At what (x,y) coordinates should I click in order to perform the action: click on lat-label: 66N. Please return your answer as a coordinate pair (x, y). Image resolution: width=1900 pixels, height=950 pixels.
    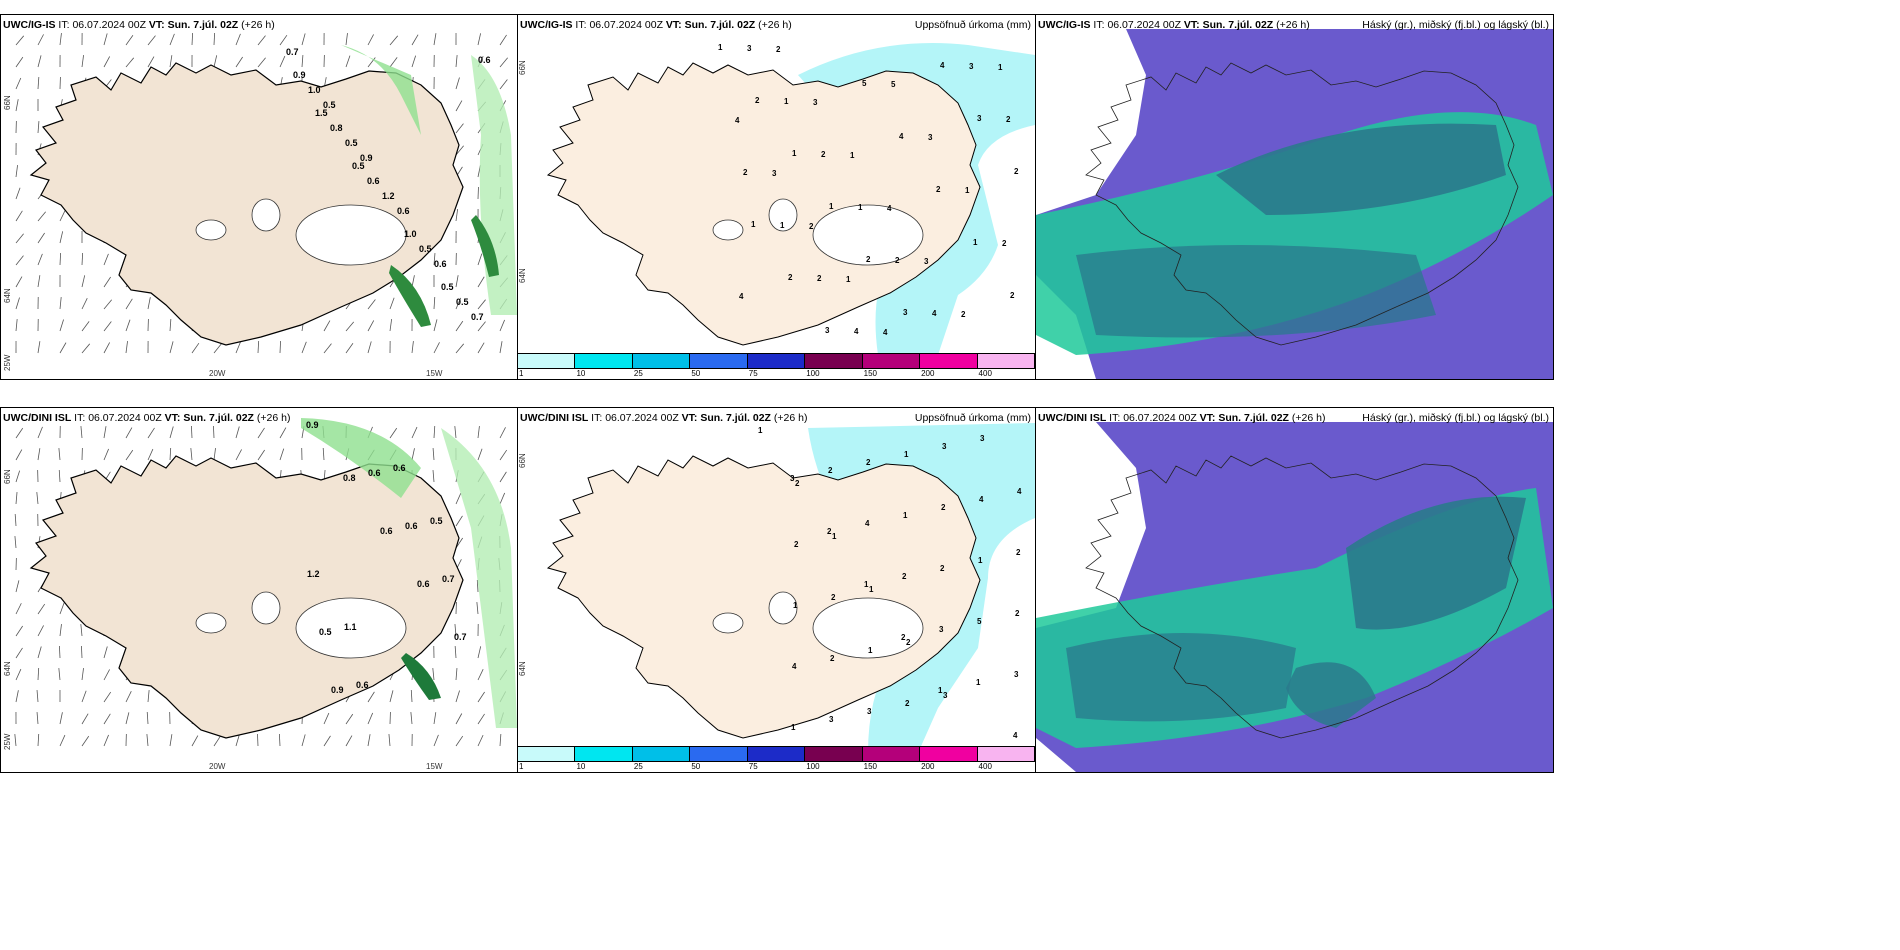
    Looking at the image, I should click on (522, 67).